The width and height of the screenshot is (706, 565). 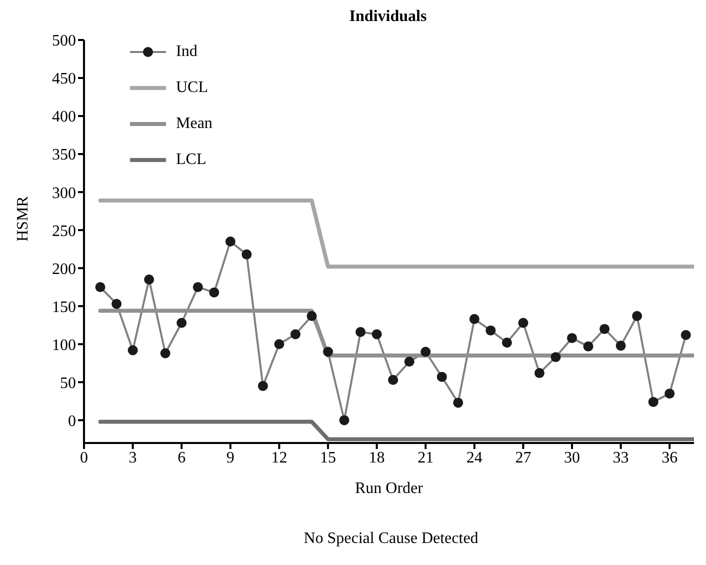 I want to click on chart-title: Individuals, so click(x=388, y=17).